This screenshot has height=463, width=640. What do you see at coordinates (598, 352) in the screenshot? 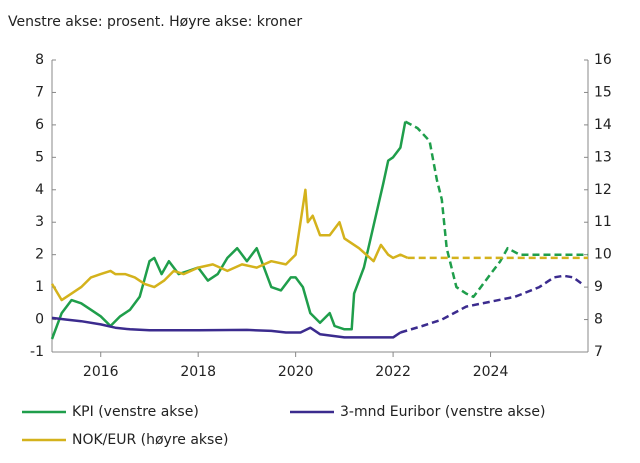
I see `y2-tick-label: 7` at bounding box center [598, 352].